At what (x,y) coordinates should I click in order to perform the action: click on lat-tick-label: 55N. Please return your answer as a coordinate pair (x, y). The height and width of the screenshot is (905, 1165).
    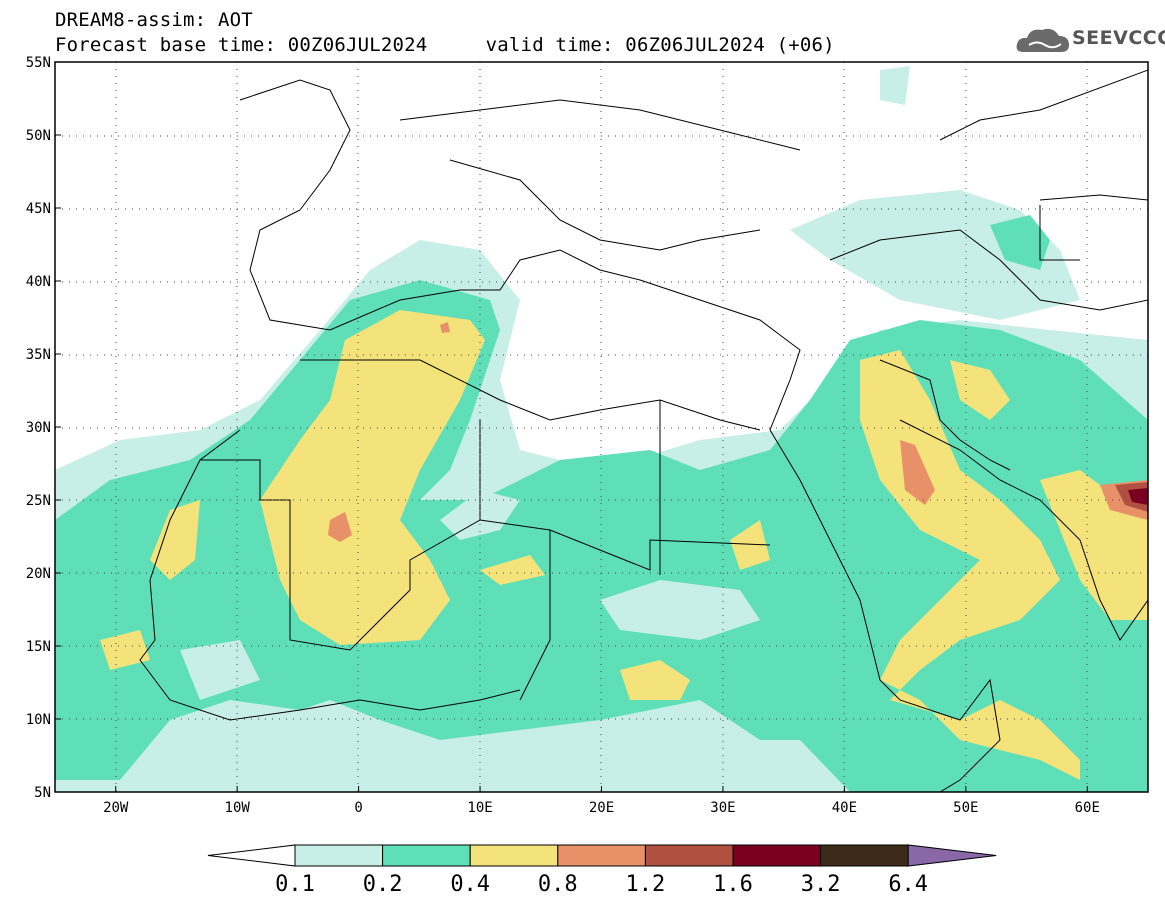
    Looking at the image, I should click on (38, 63).